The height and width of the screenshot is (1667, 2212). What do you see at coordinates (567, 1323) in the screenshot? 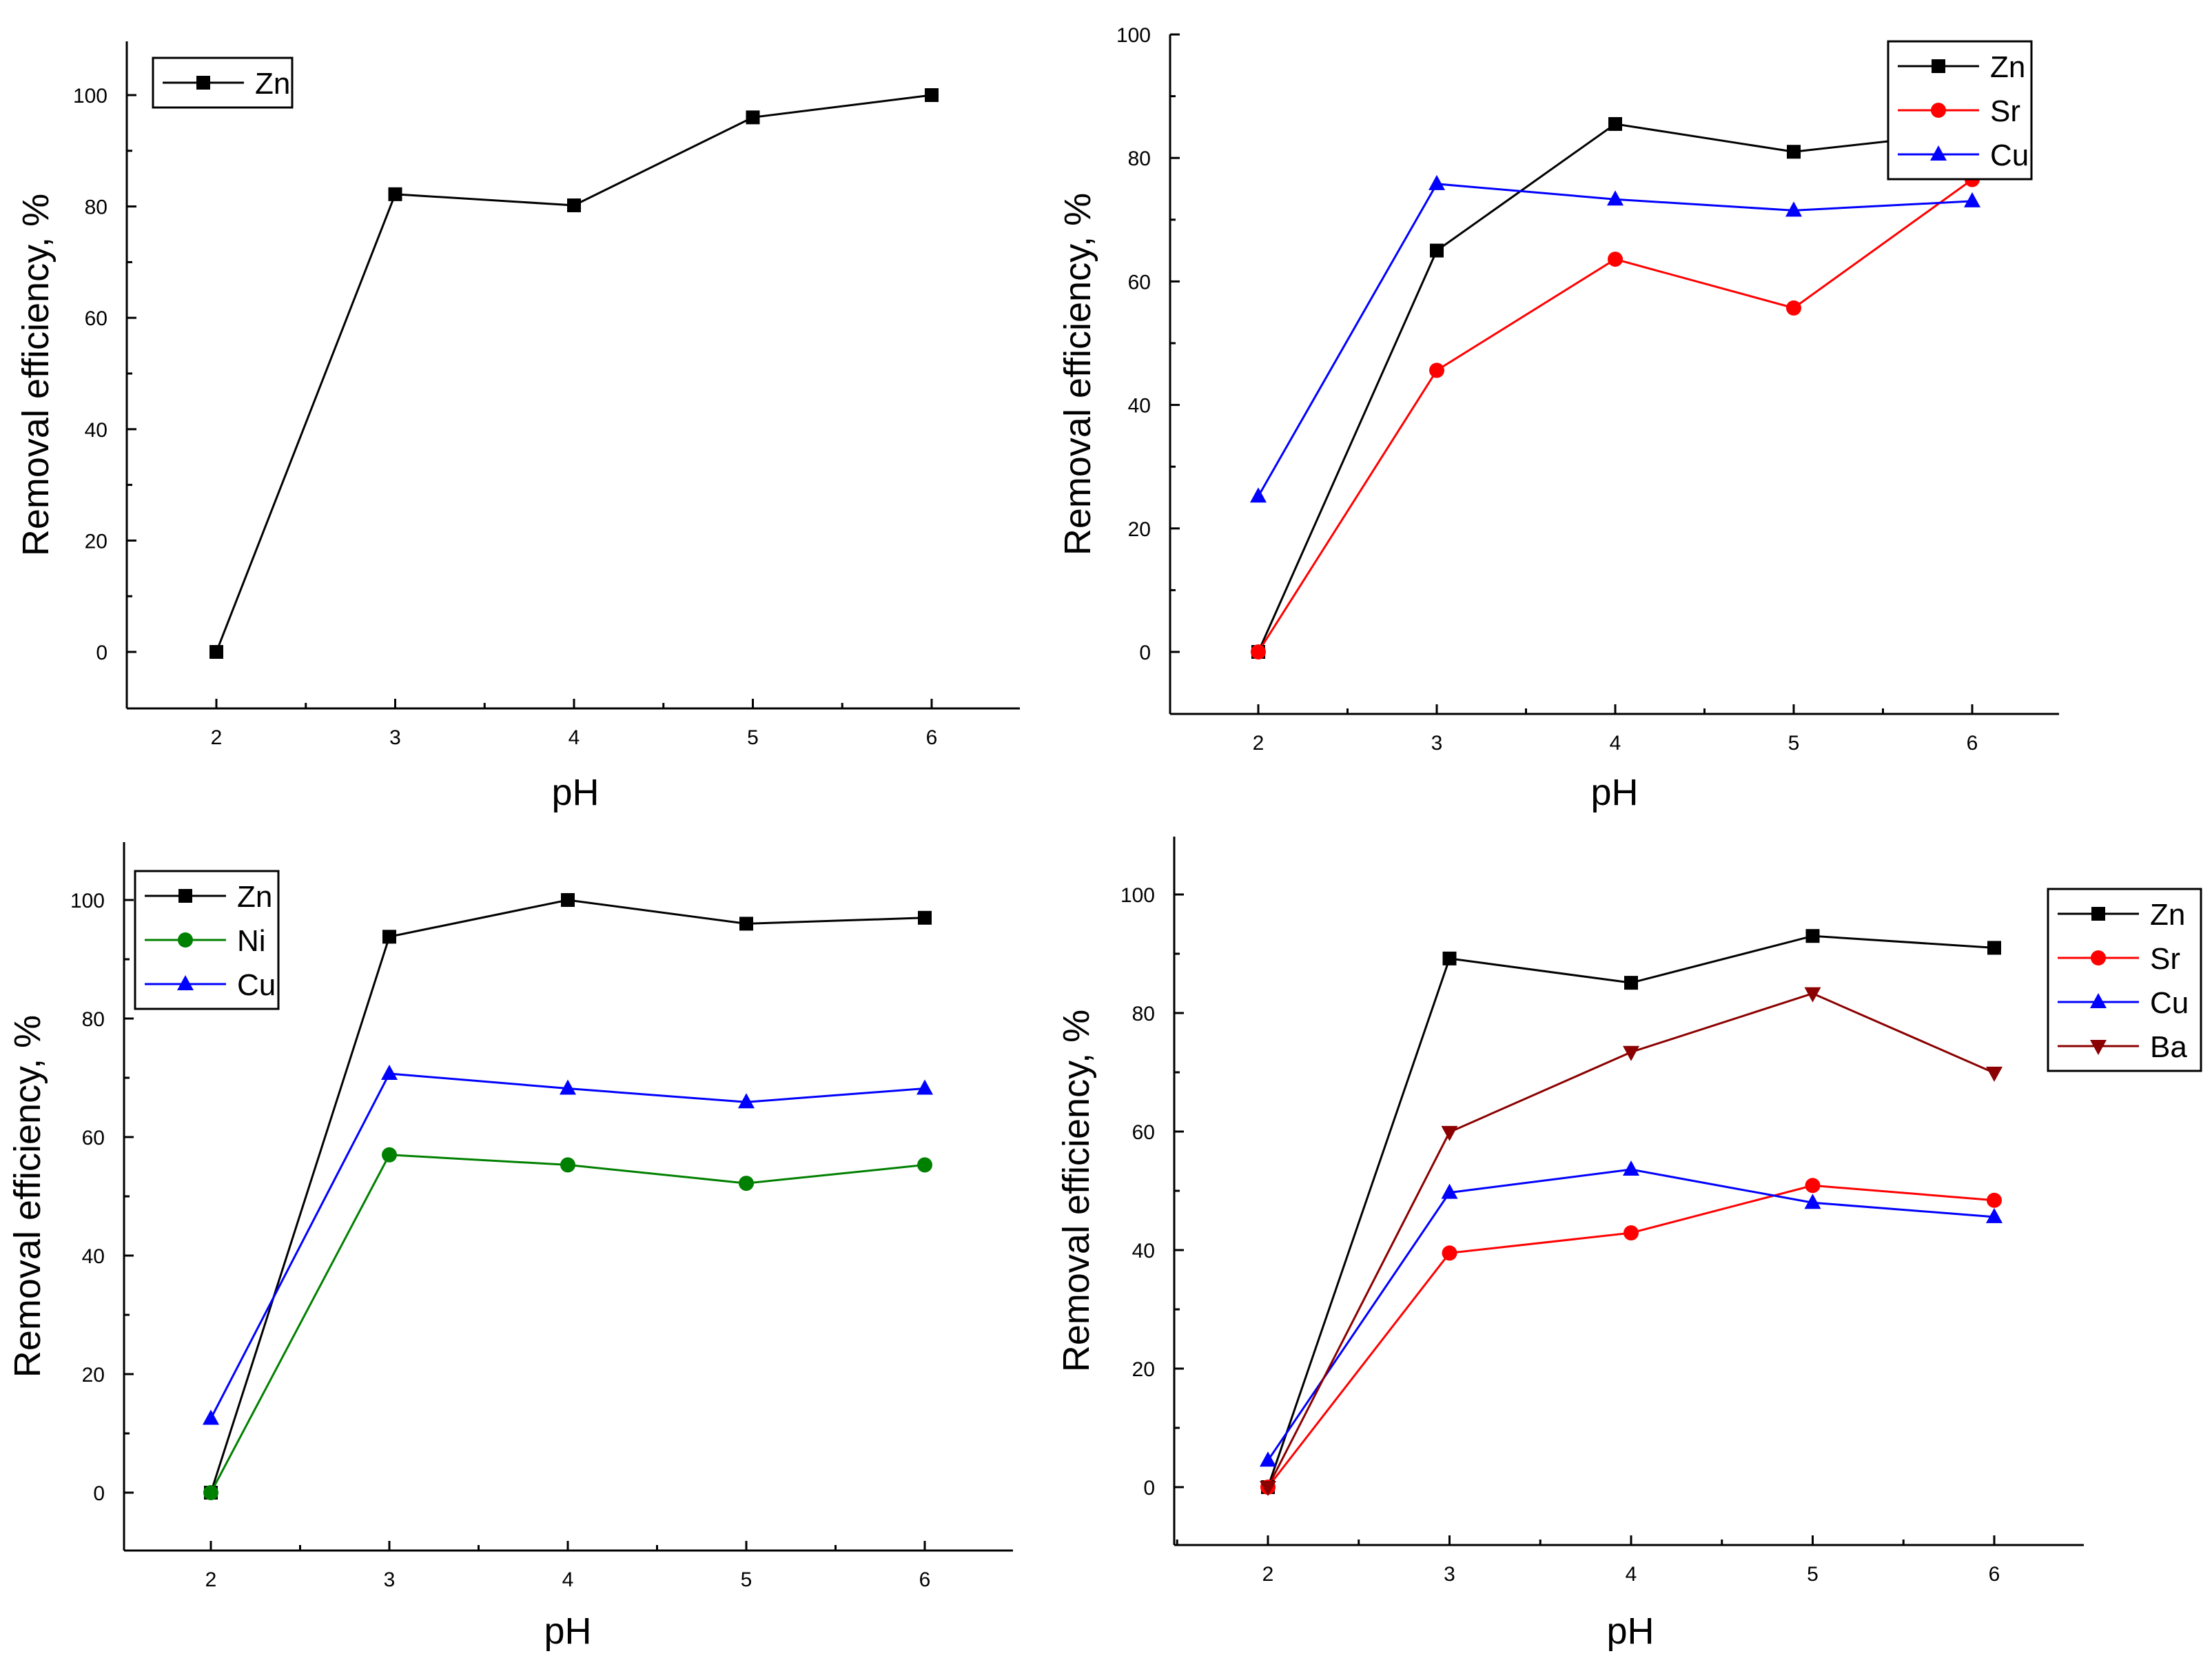
I see `series-line-ni` at bounding box center [567, 1323].